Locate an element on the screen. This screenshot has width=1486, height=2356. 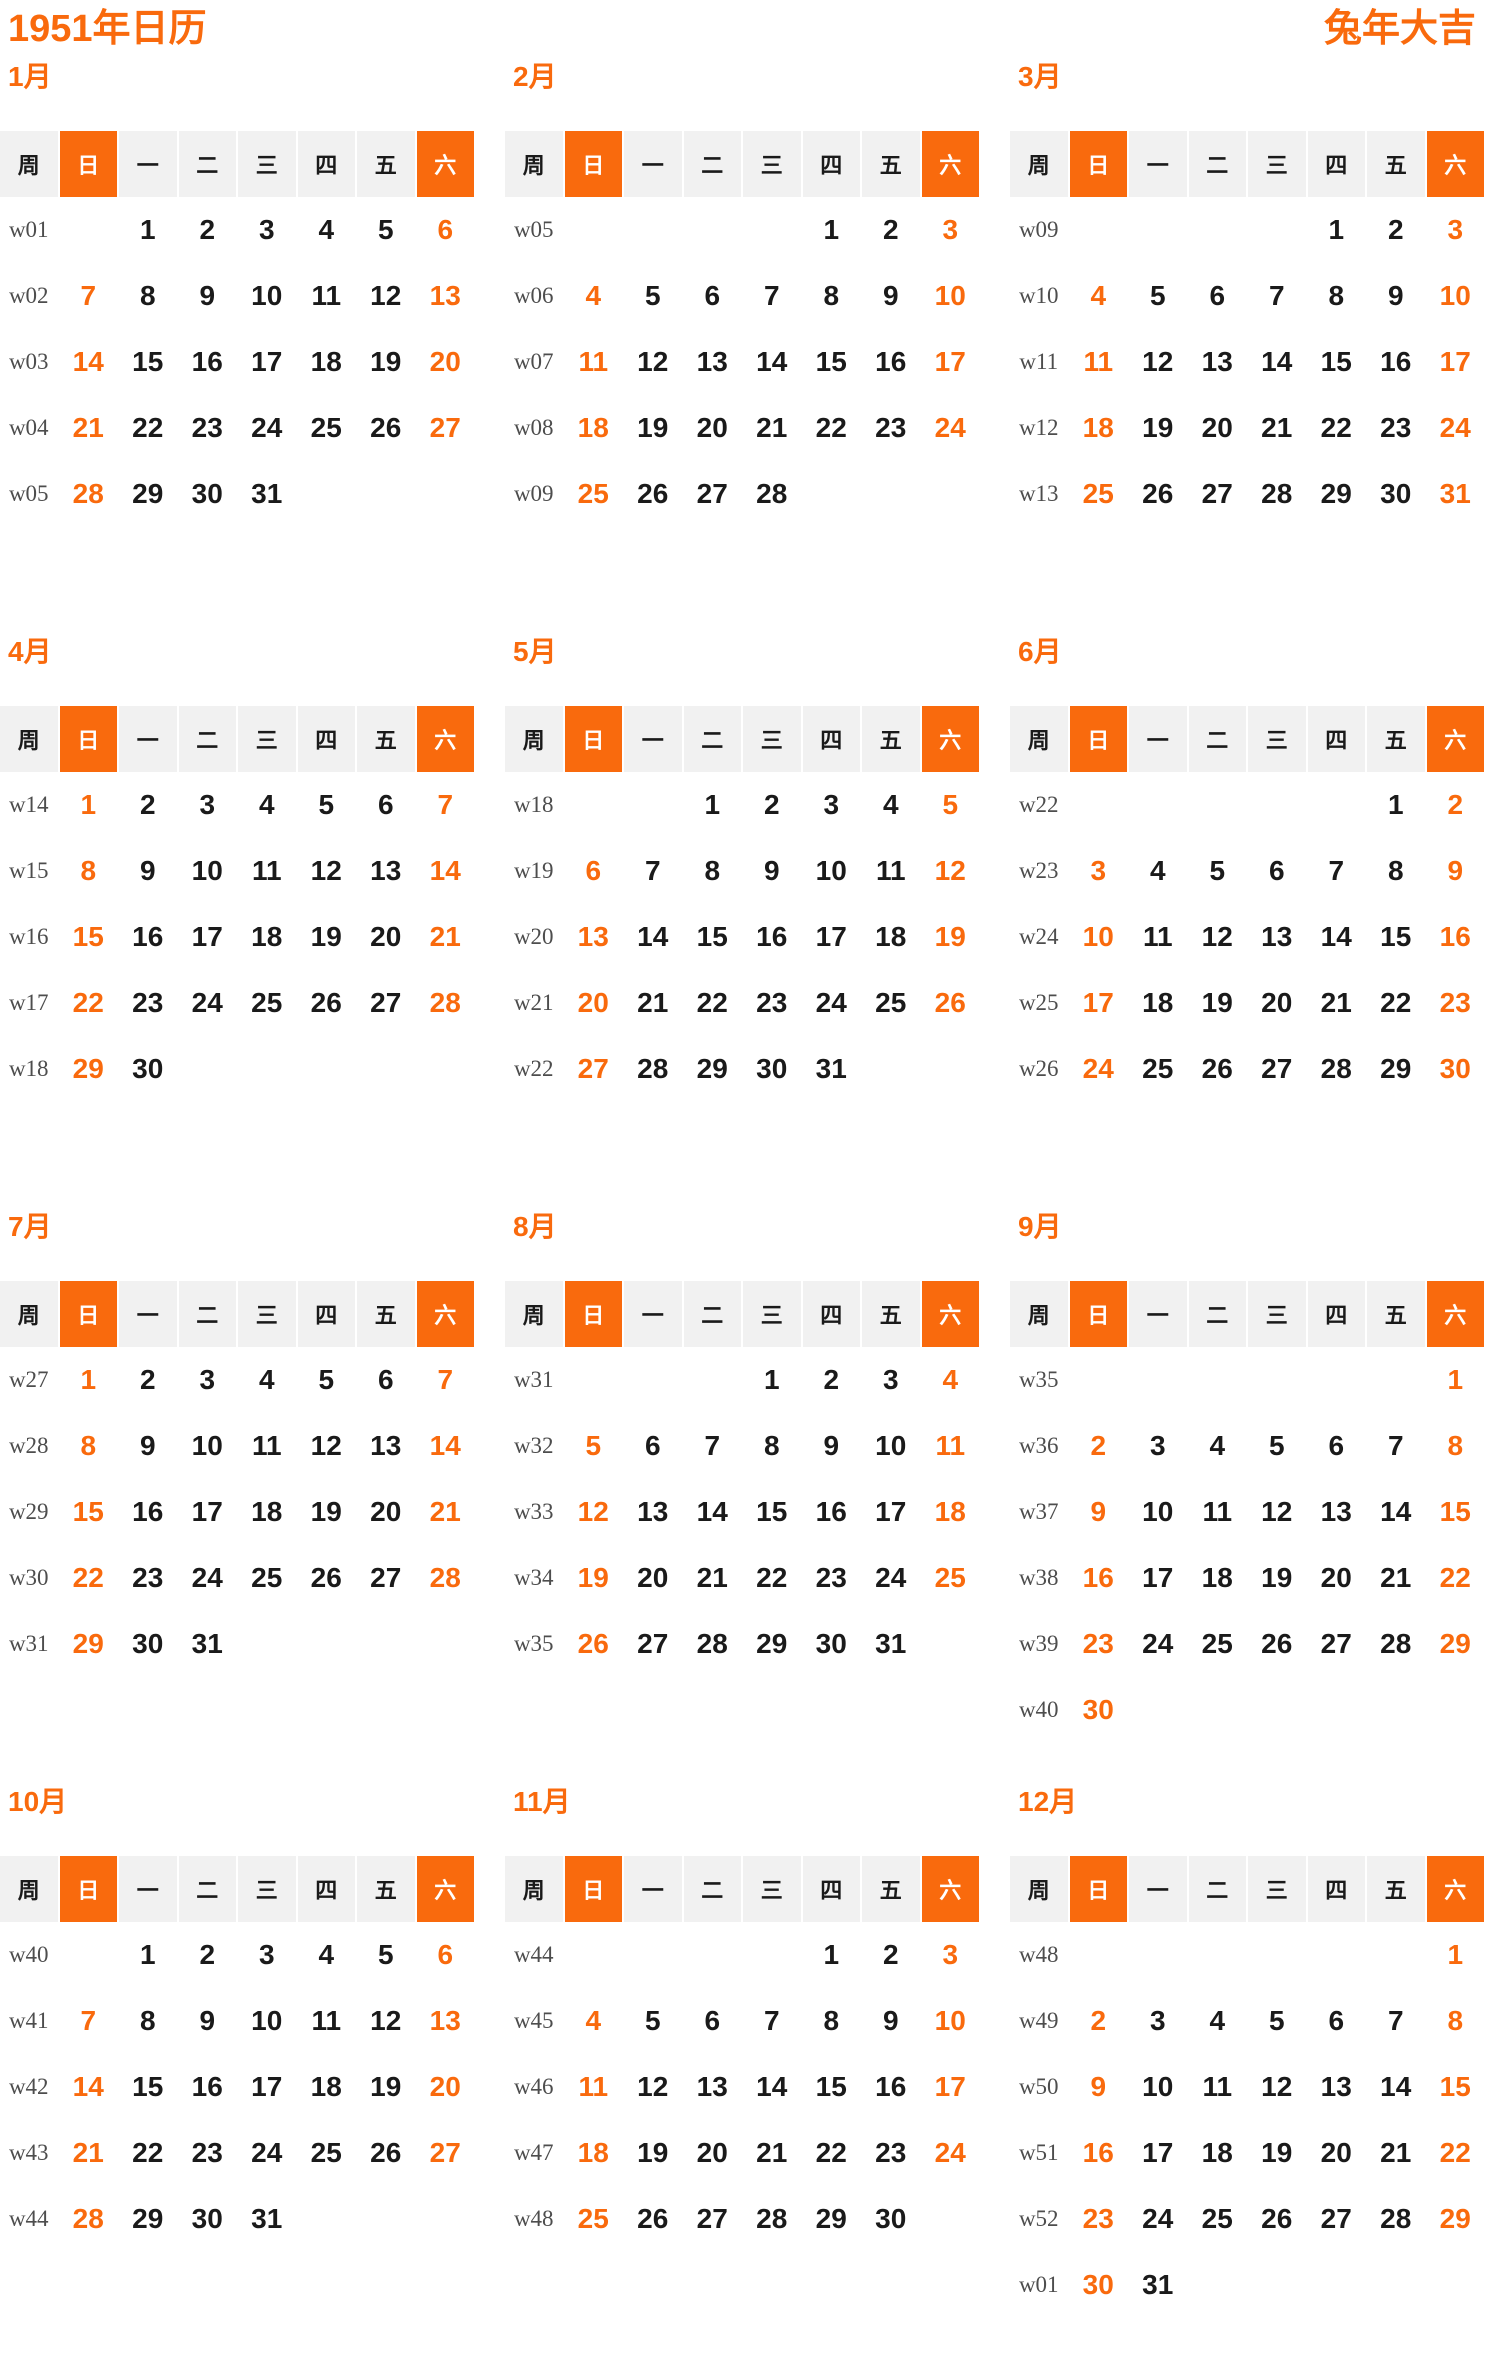
day-cell: 6 is located at coordinates (445, 1954).